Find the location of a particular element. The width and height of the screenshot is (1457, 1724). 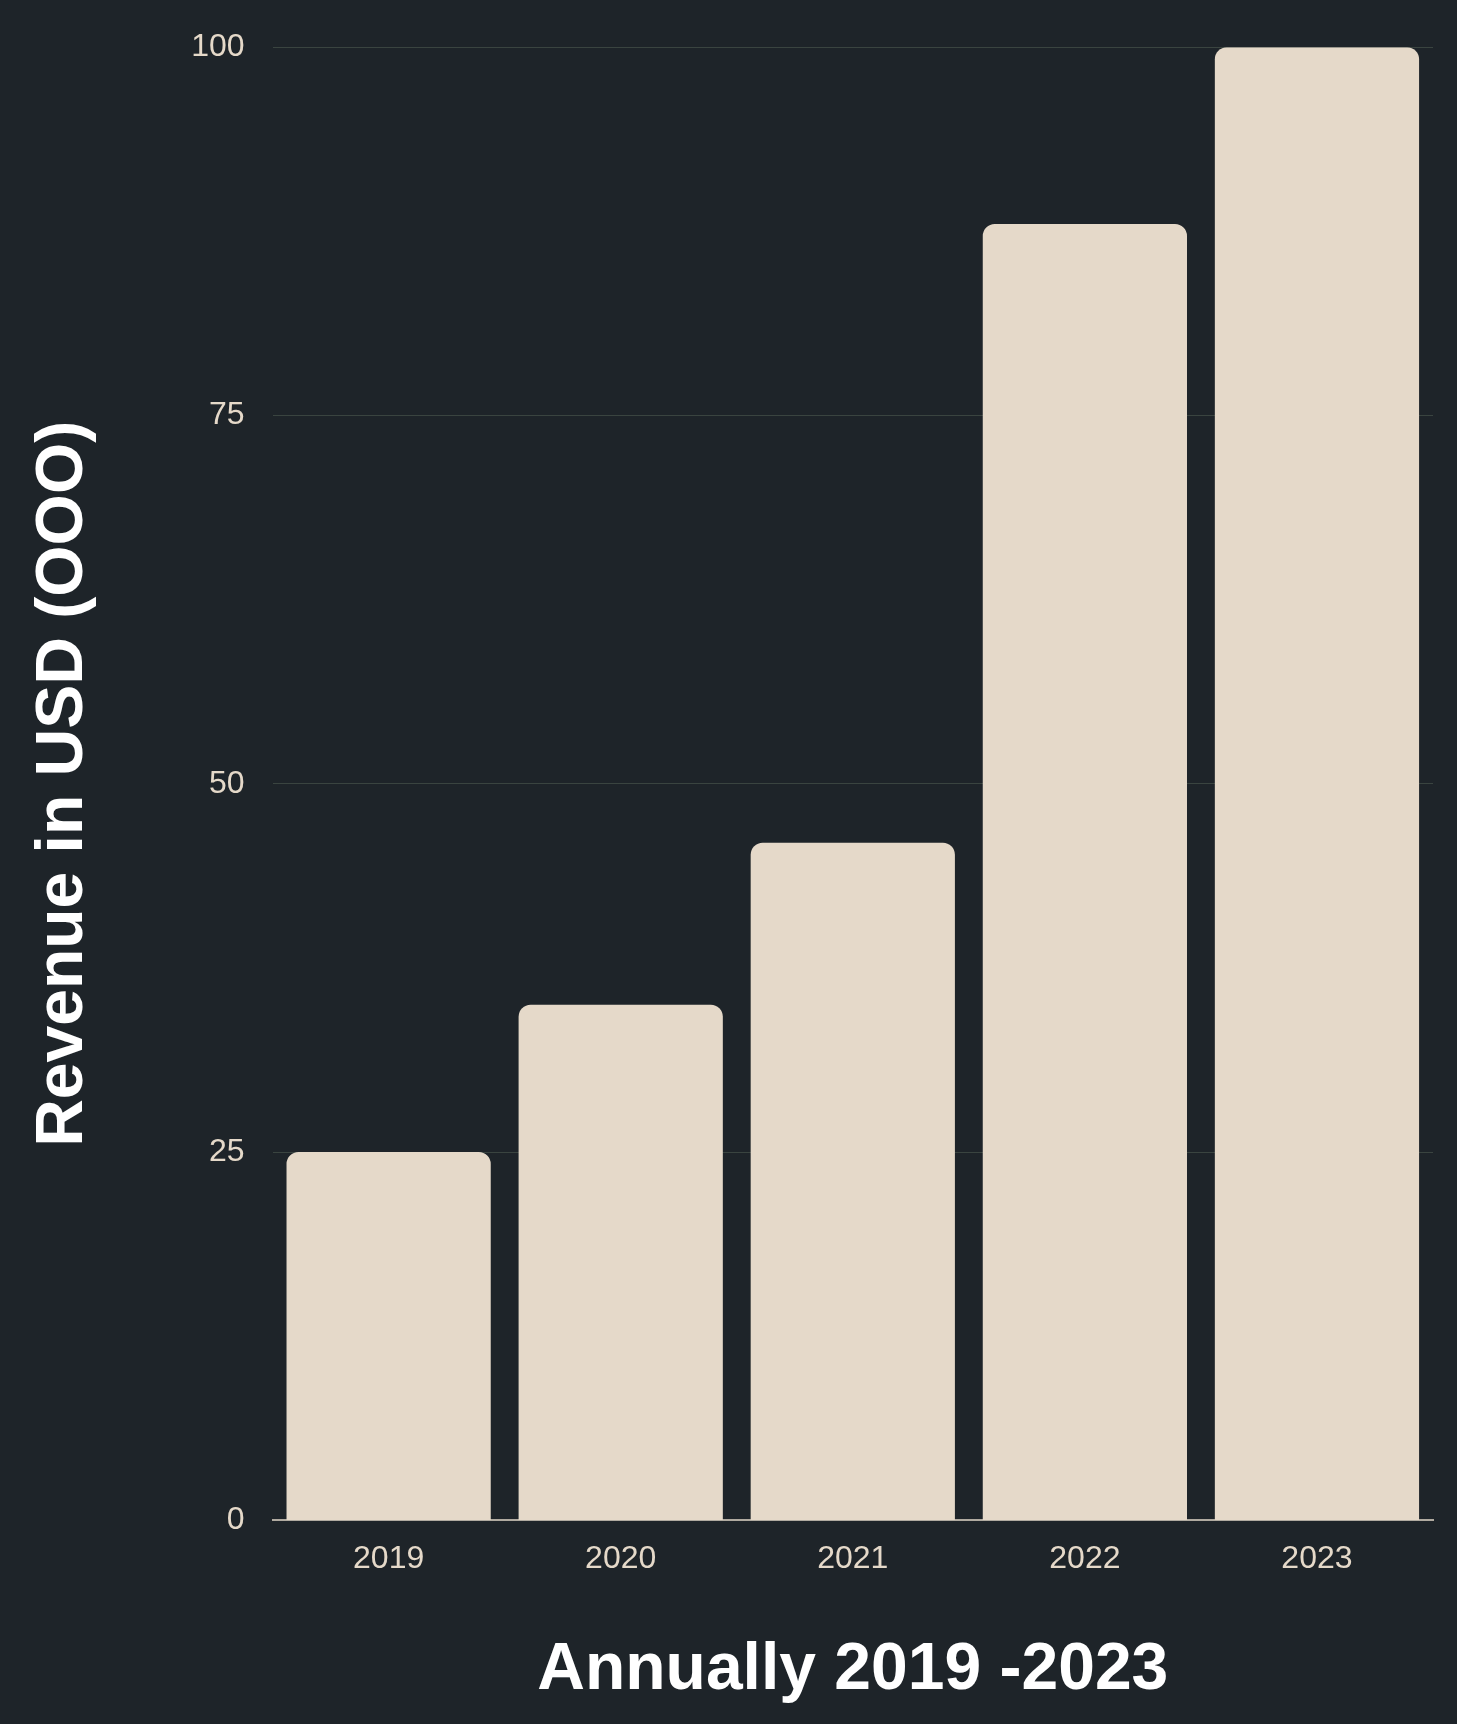

x-axis-title: Annually 2019 -2023 is located at coordinates (853, 1665).